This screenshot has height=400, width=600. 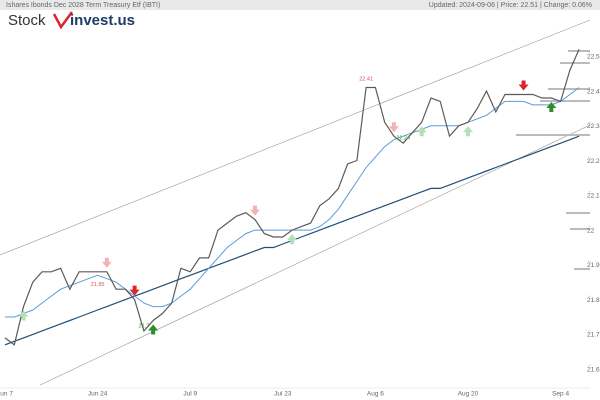 I want to click on x-tick-label: Jun 24, so click(x=98, y=394).